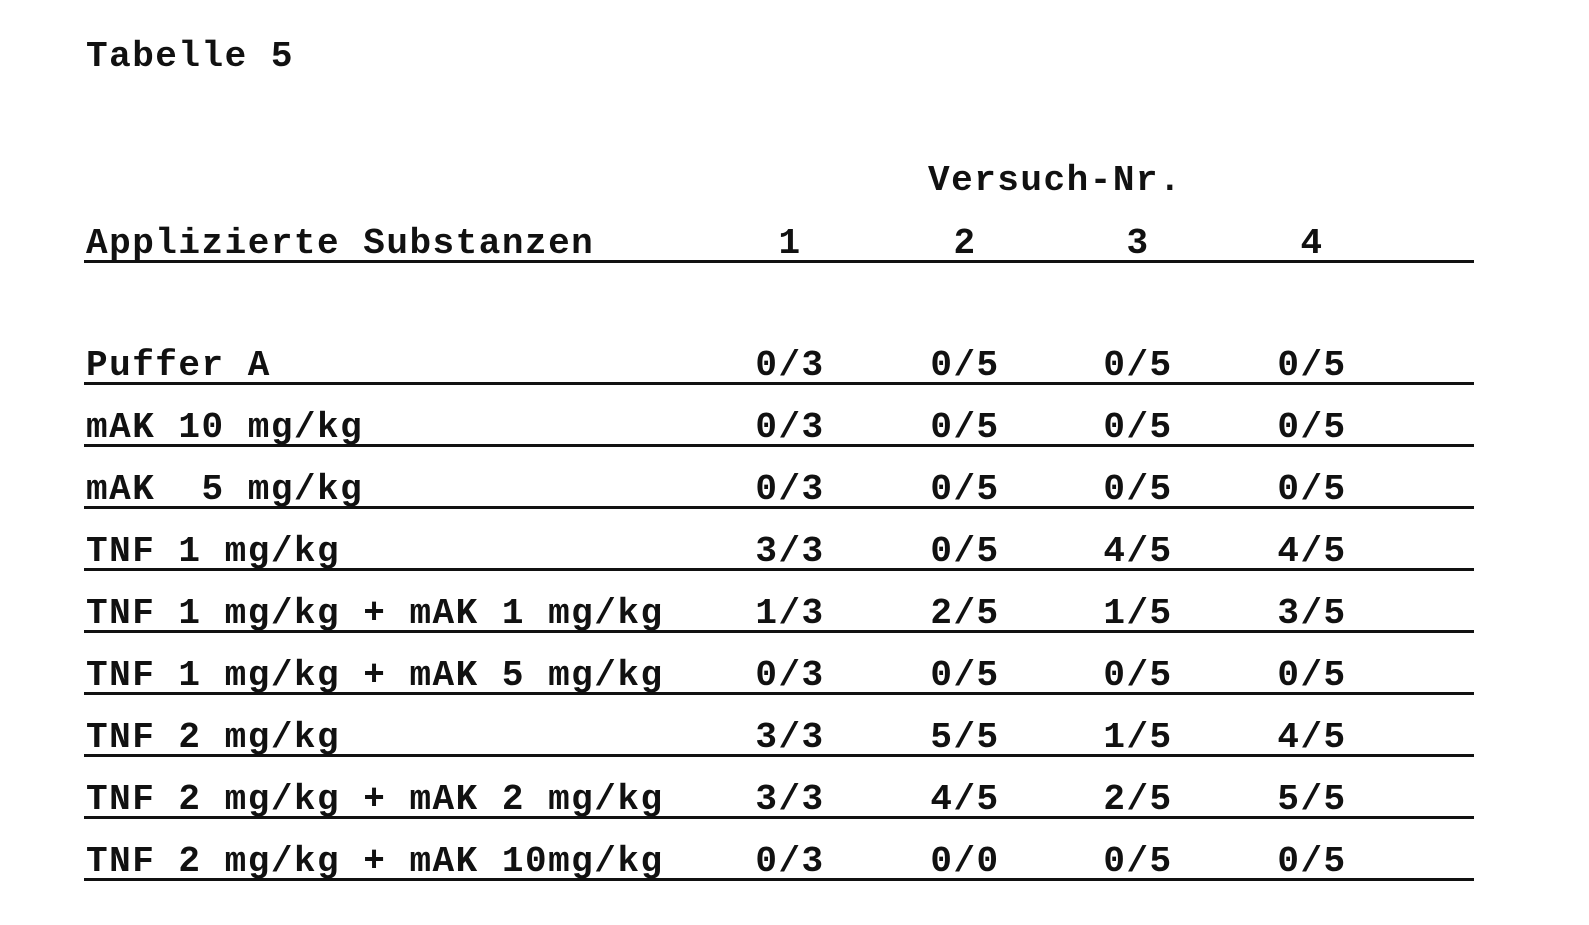  What do you see at coordinates (965, 799) in the screenshot?
I see `trial-2-cell: 4/5` at bounding box center [965, 799].